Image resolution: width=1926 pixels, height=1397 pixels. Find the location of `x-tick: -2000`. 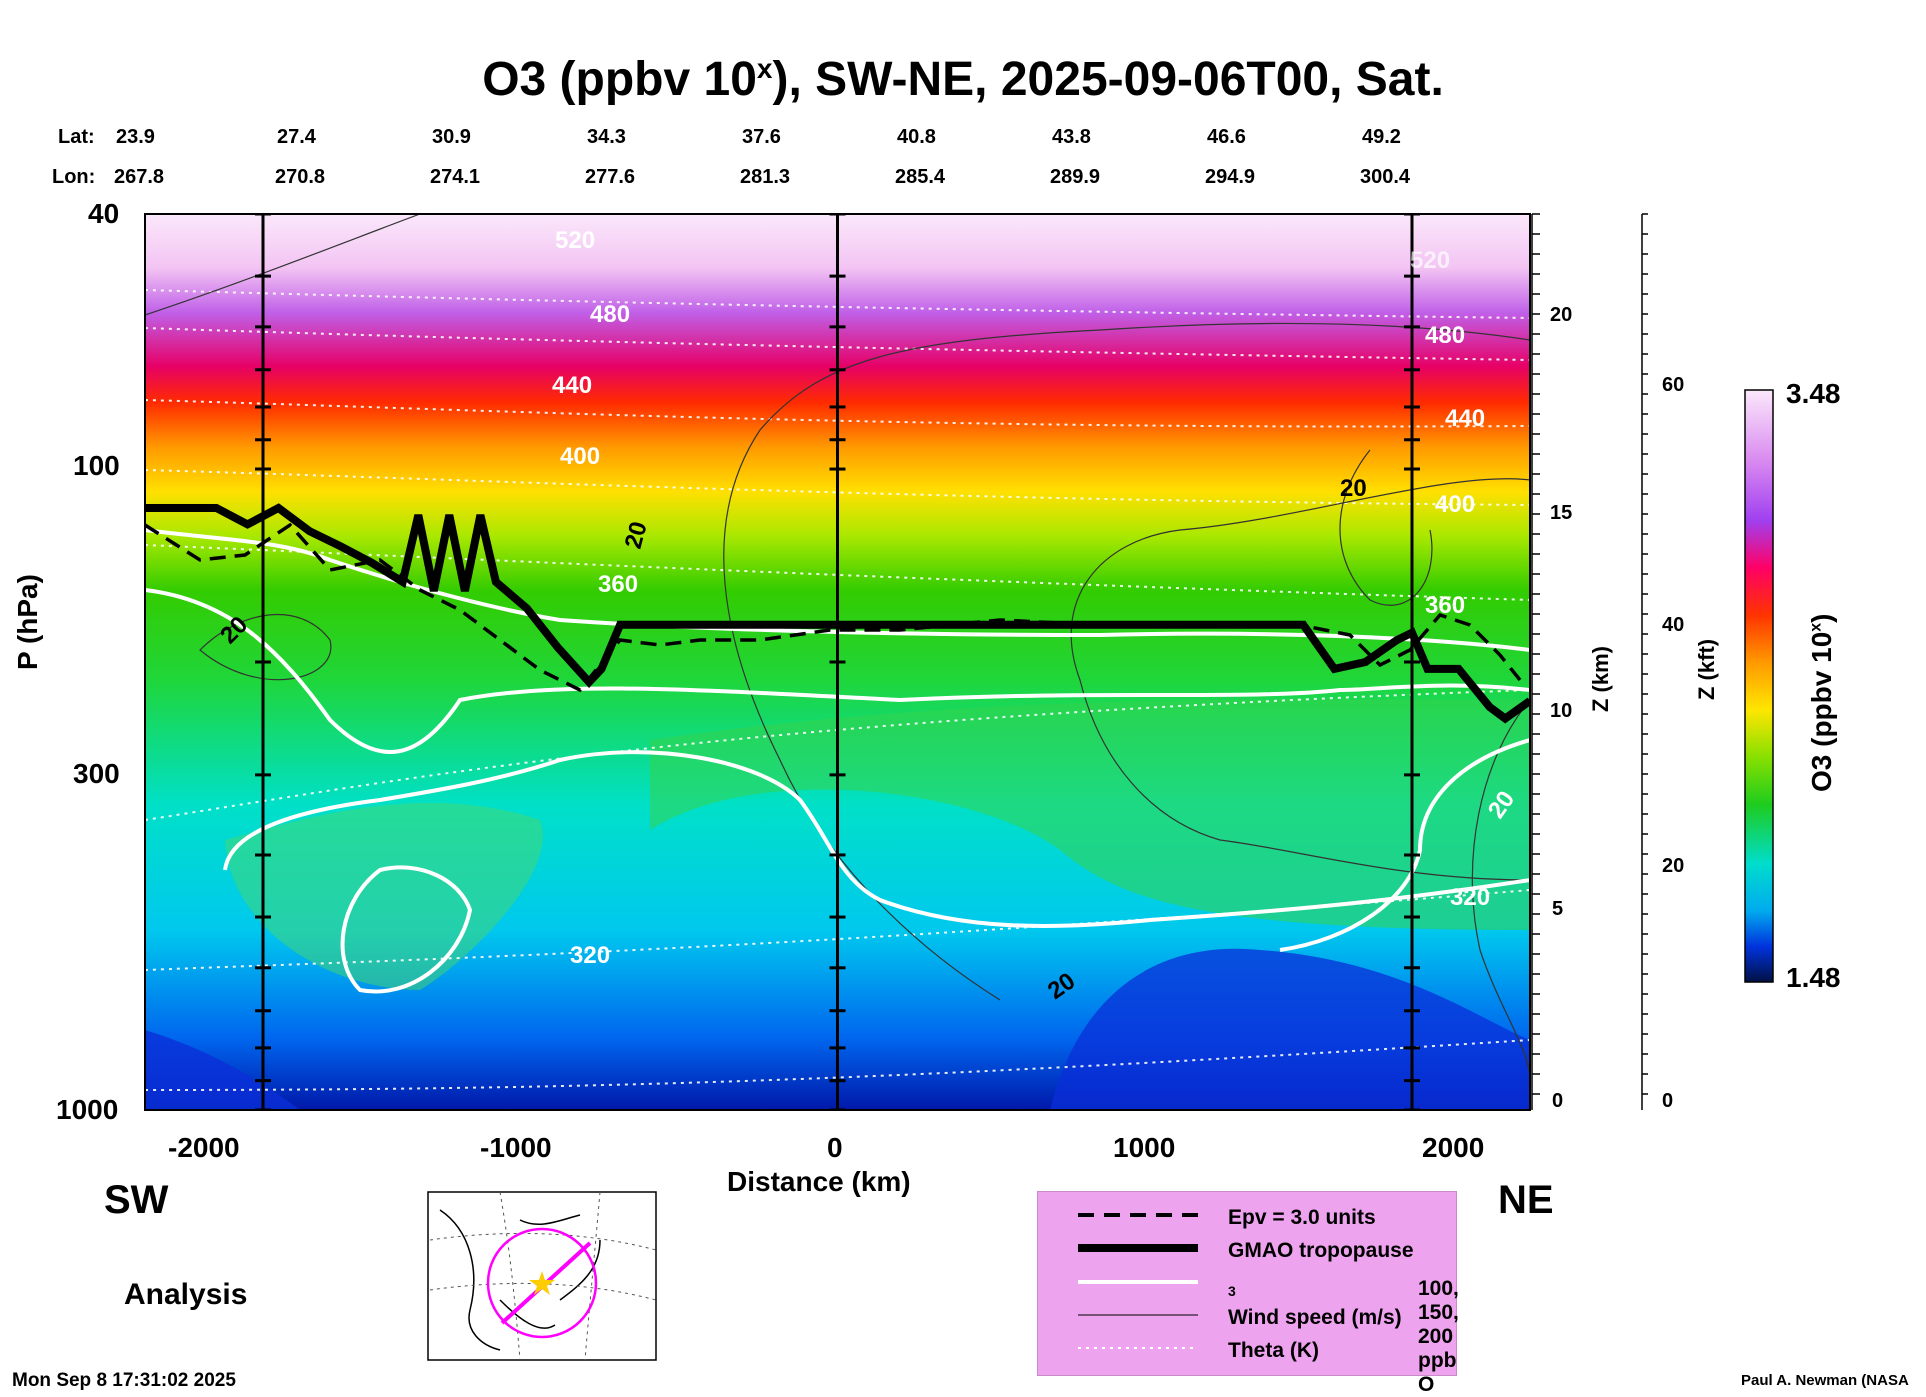

x-tick: -2000 is located at coordinates (204, 1147).